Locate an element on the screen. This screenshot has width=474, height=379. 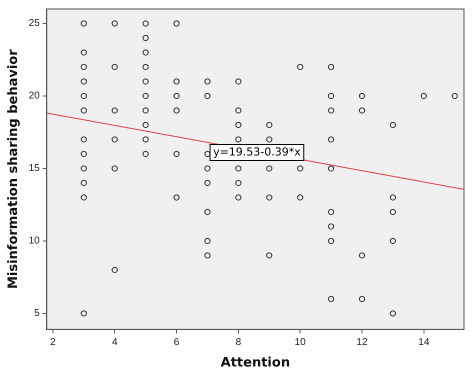
x-axis-title: Attention is located at coordinates (255, 363).